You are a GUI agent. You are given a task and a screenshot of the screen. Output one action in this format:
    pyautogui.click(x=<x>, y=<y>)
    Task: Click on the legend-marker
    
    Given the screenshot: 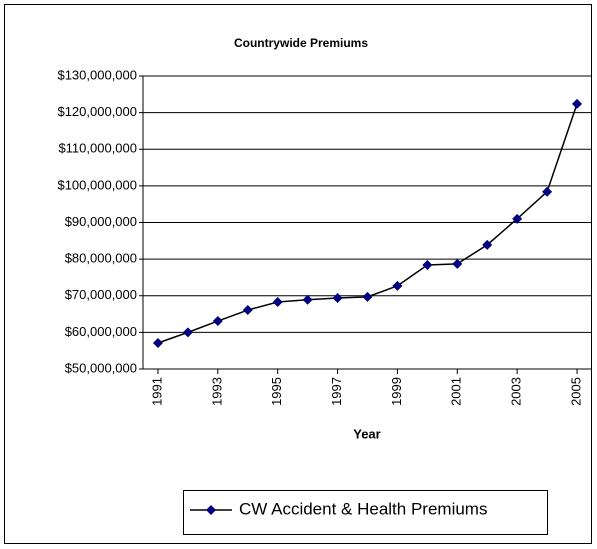 What is the action you would take?
    pyautogui.click(x=211, y=510)
    